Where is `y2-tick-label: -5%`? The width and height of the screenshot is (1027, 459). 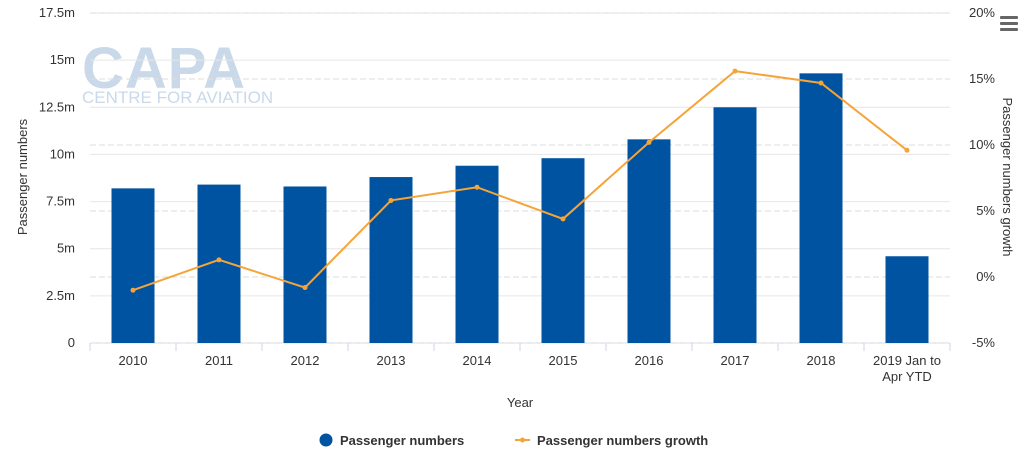 y2-tick-label: -5% is located at coordinates (984, 342).